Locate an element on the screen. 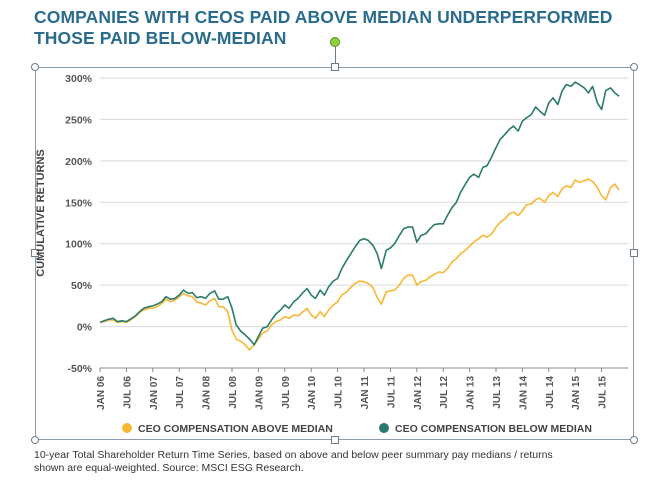 This screenshot has width=669, height=487. legend-item: CEO COMPENSATION BELOW MEDIAN is located at coordinates (485, 429).